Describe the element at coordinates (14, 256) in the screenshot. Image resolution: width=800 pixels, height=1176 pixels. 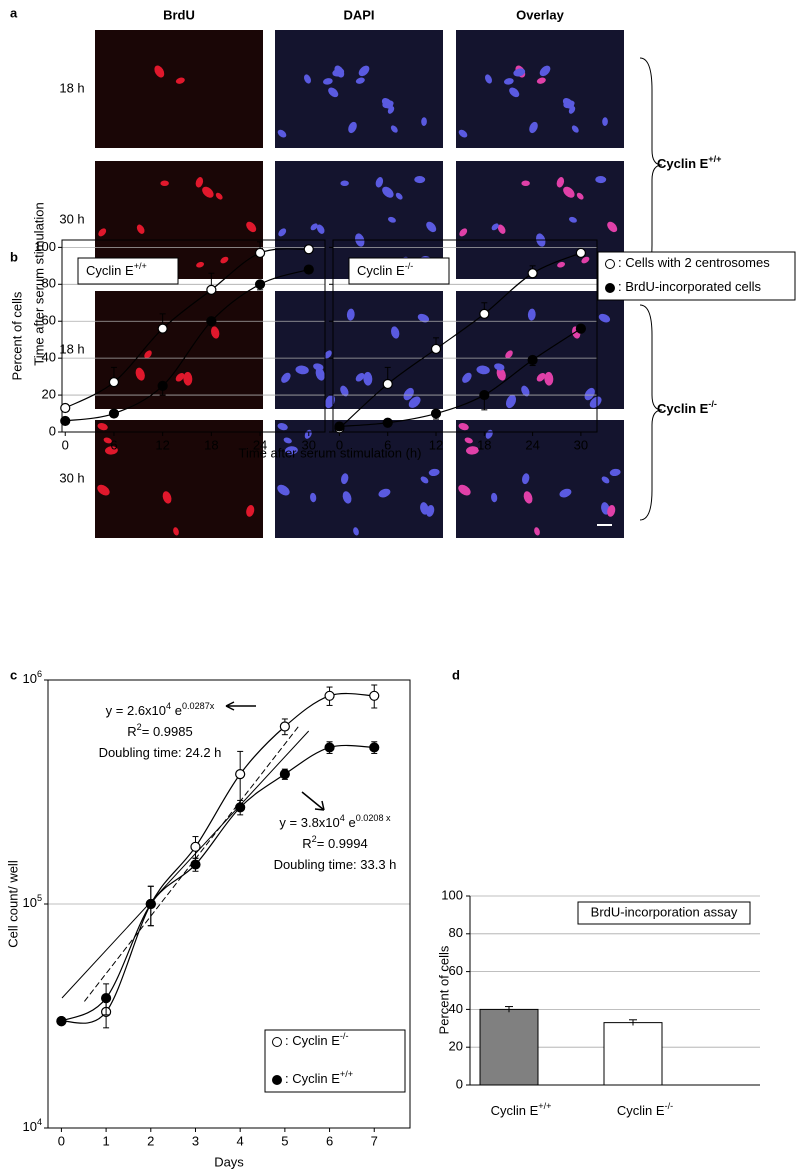
I see `panel-label: b` at that location.